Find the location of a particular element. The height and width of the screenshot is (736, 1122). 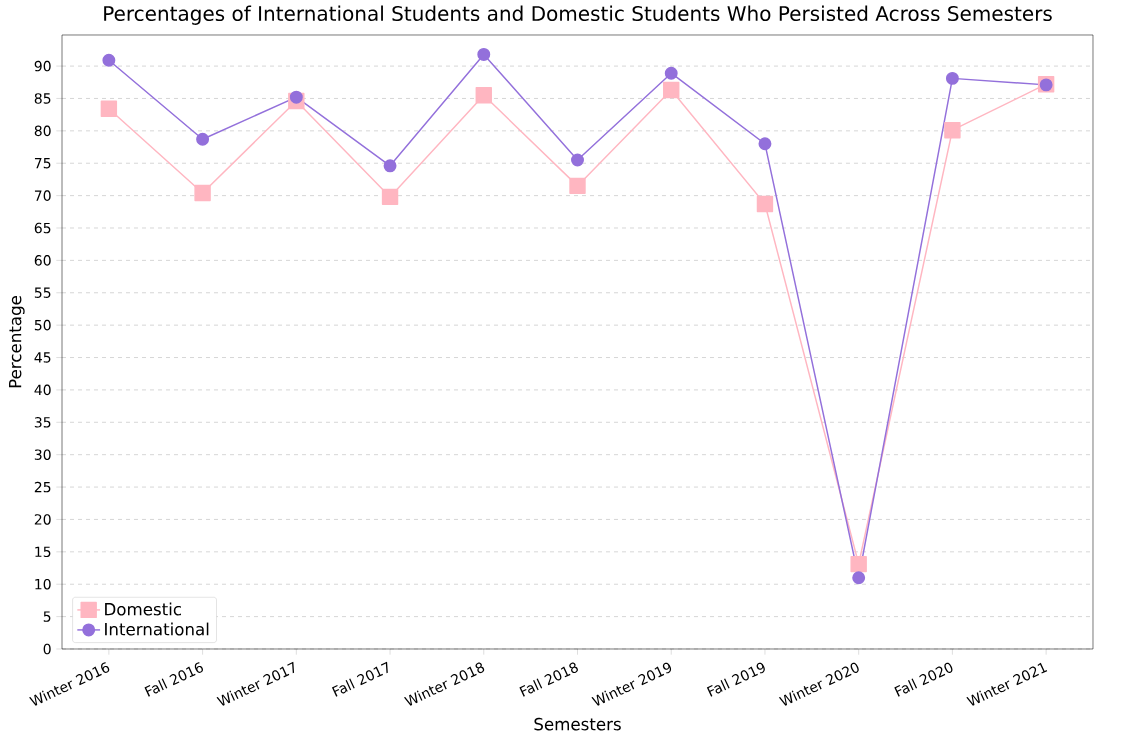

chart-title: Percentages of International Students and Domestic Students Who Persisted Across Semesters is located at coordinates (578, 15).